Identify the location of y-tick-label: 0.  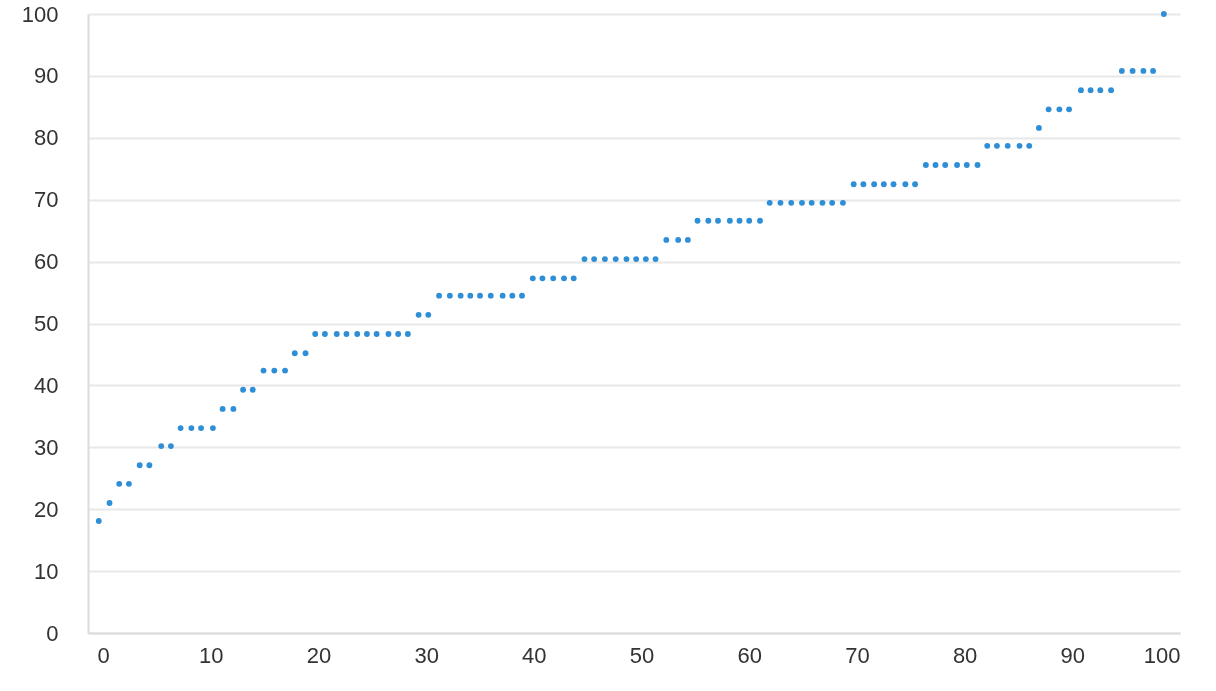
(52, 633).